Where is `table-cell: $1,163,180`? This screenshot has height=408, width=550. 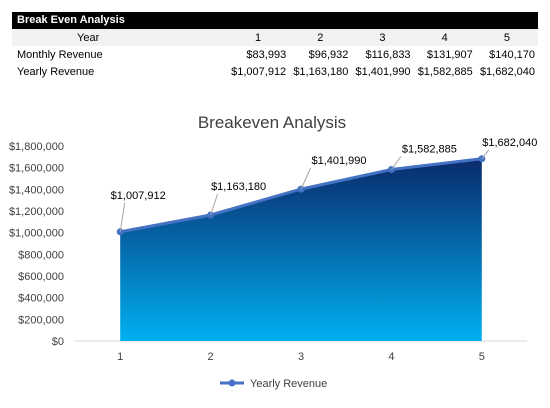
table-cell: $1,163,180 is located at coordinates (321, 71).